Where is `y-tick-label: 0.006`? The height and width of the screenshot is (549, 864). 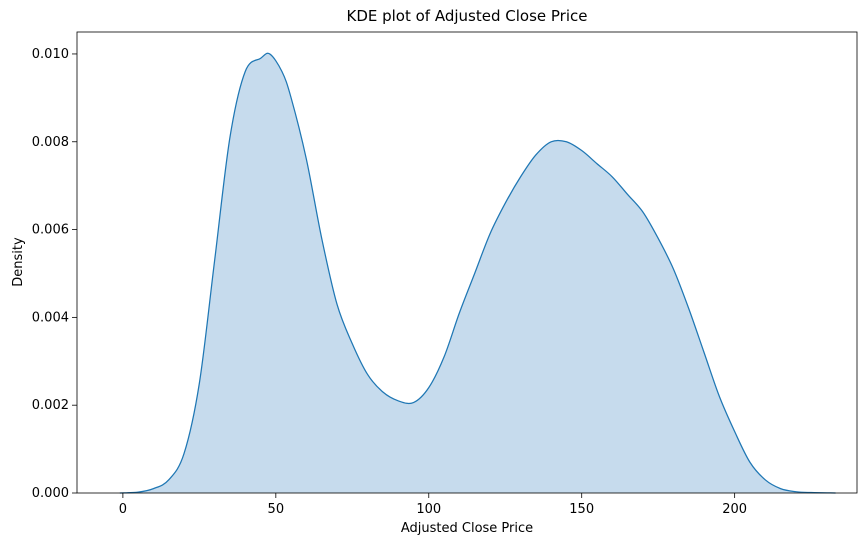
y-tick-label: 0.006 is located at coordinates (50, 230).